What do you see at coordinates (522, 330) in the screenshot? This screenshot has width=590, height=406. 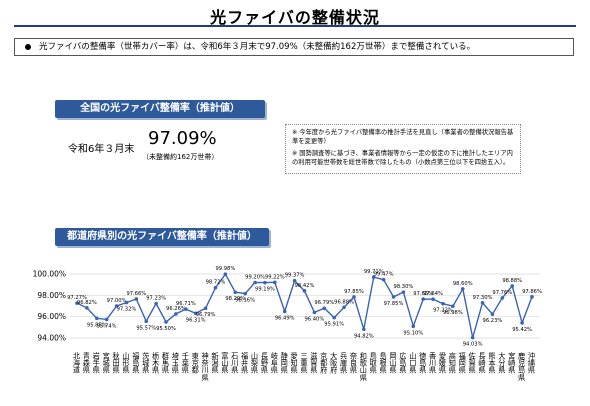 I see `data-label: 95.42%` at bounding box center [522, 330].